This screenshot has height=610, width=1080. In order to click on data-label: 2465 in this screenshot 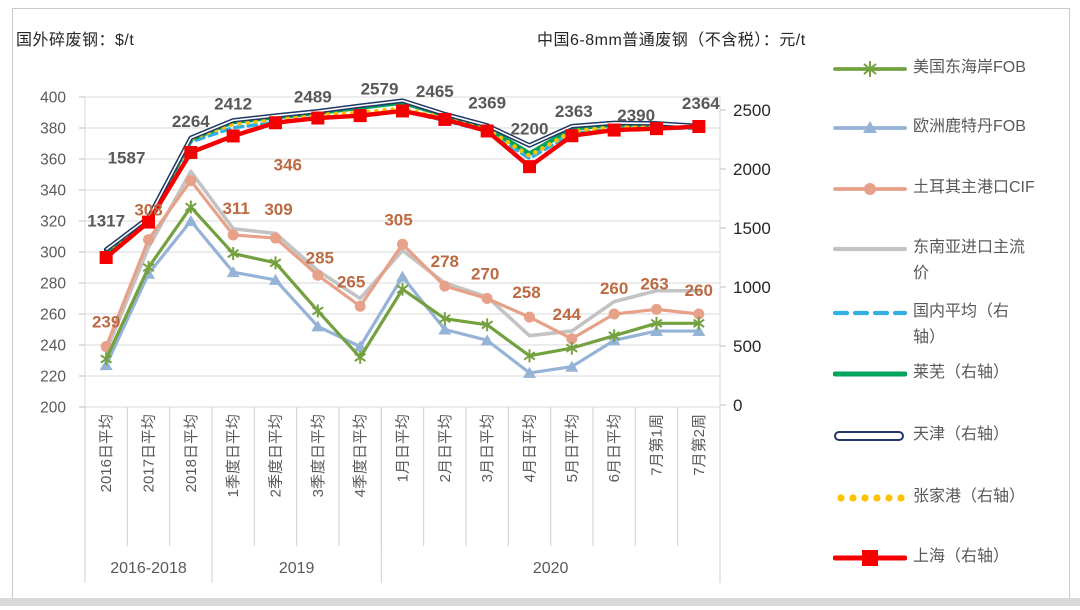, I will do `click(435, 91)`.